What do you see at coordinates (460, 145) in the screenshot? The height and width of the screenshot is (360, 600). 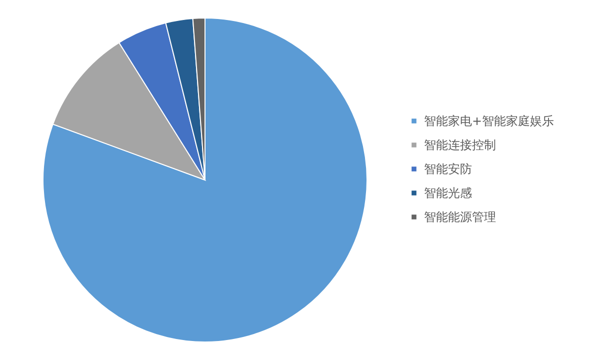 I see `legend-label: 智能连接控制` at bounding box center [460, 145].